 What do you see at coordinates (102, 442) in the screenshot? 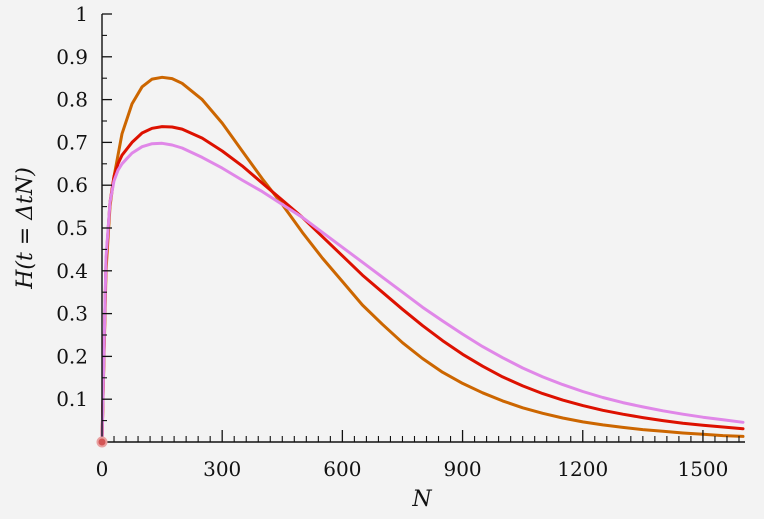
I see `origin-marker` at bounding box center [102, 442].